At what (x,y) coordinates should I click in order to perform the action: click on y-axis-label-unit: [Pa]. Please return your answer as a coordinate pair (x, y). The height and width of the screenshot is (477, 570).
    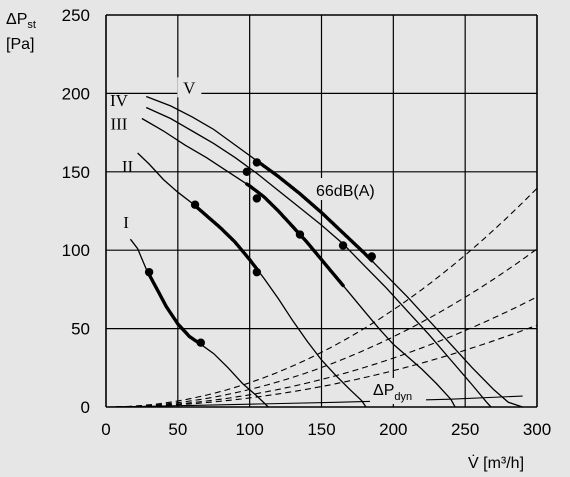
    Looking at the image, I should click on (20, 44).